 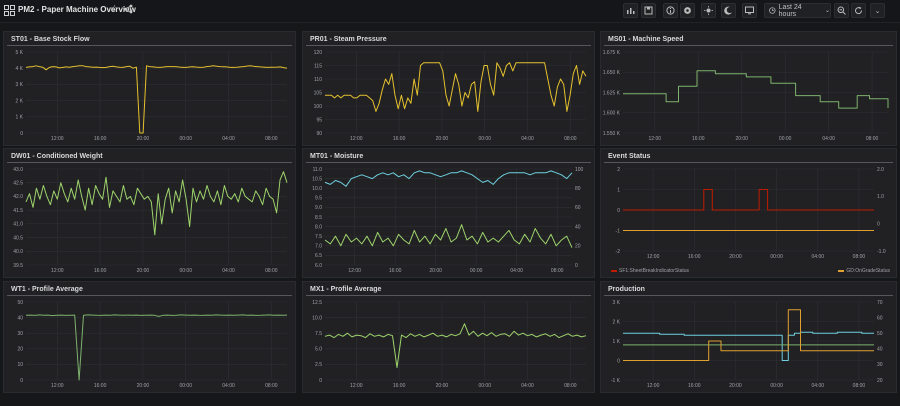 I want to click on y-tick-label: 100, so click(x=318, y=107).